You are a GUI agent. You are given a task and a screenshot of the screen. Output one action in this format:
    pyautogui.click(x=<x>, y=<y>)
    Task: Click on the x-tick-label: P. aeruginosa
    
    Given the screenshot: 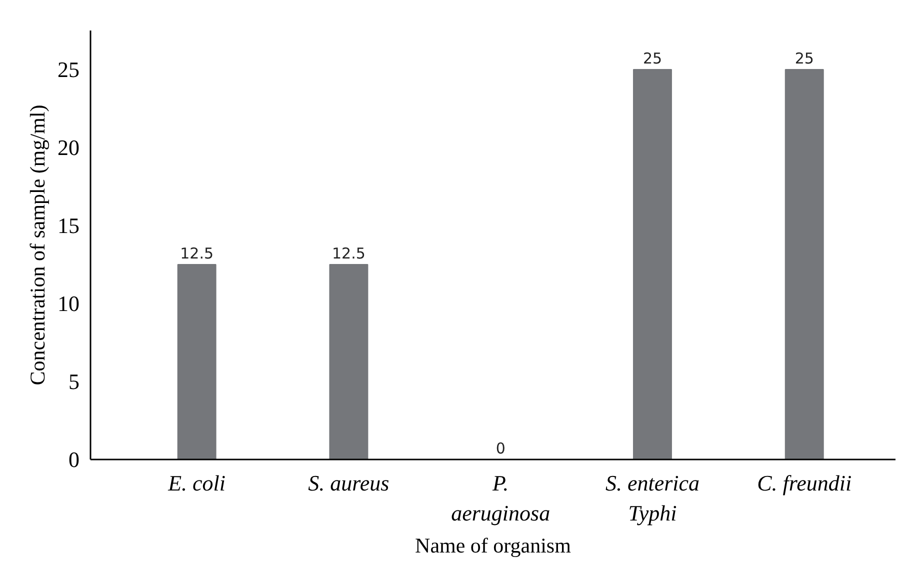 What is the action you would take?
    pyautogui.click(x=500, y=498)
    